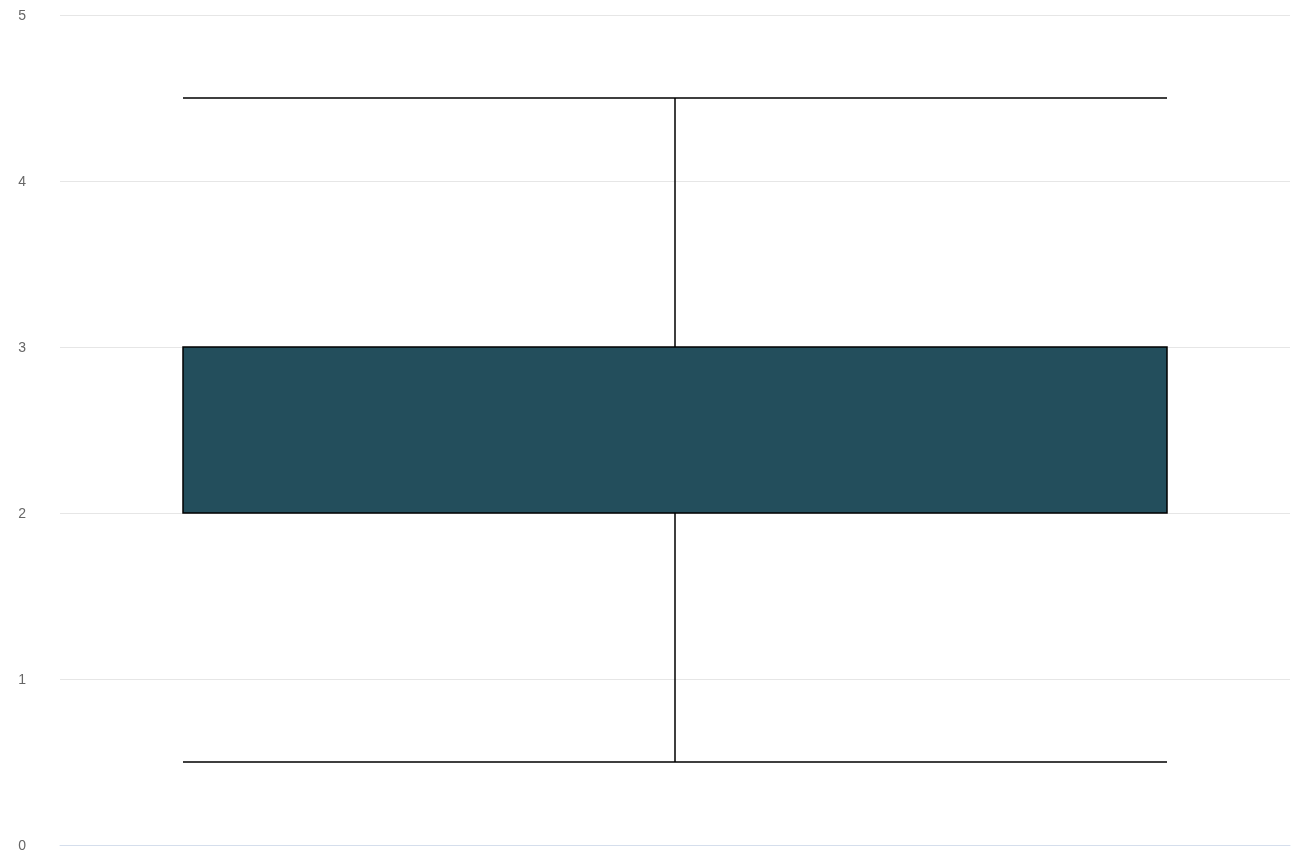 This screenshot has width=1296, height=858. I want to click on y-tick-label: 3, so click(22, 347).